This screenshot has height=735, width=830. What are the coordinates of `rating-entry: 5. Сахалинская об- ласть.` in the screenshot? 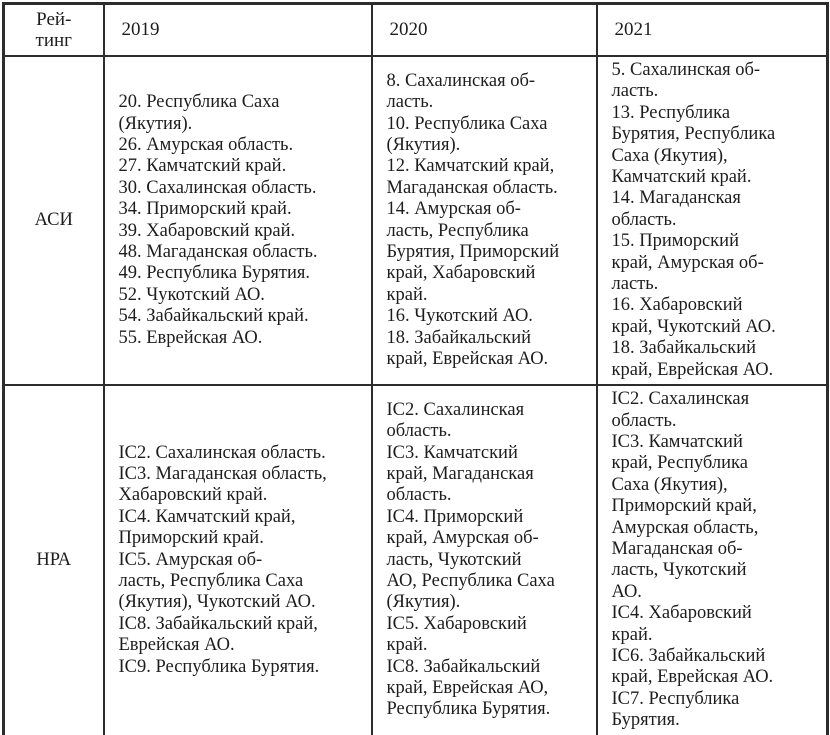 It's located at (686, 81).